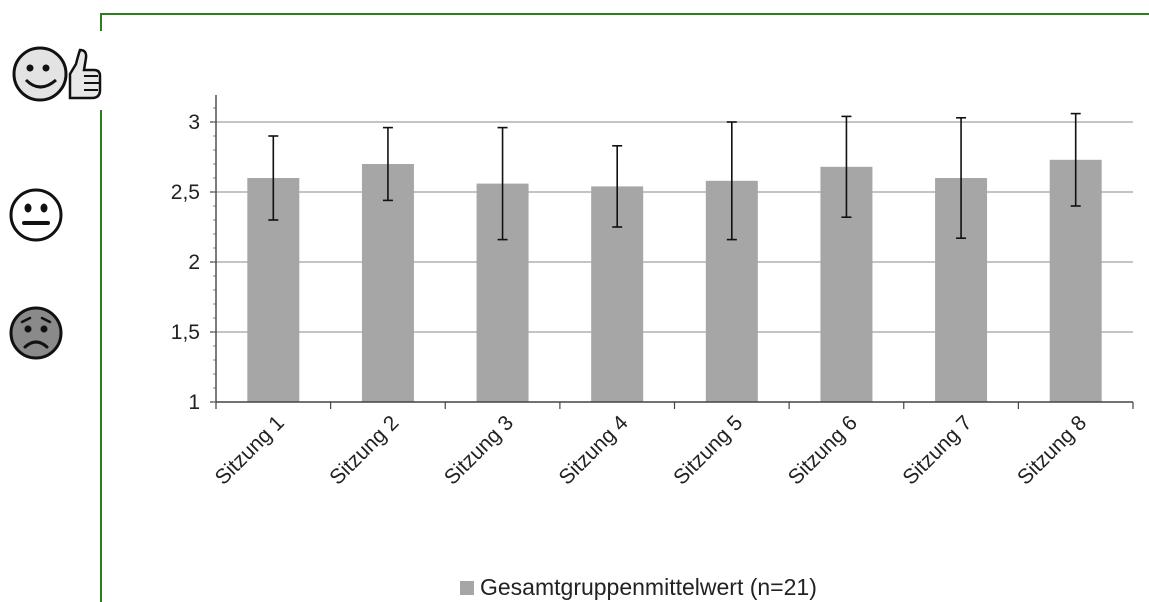 The image size is (1149, 602). What do you see at coordinates (387, 283) in the screenshot?
I see `bar` at bounding box center [387, 283].